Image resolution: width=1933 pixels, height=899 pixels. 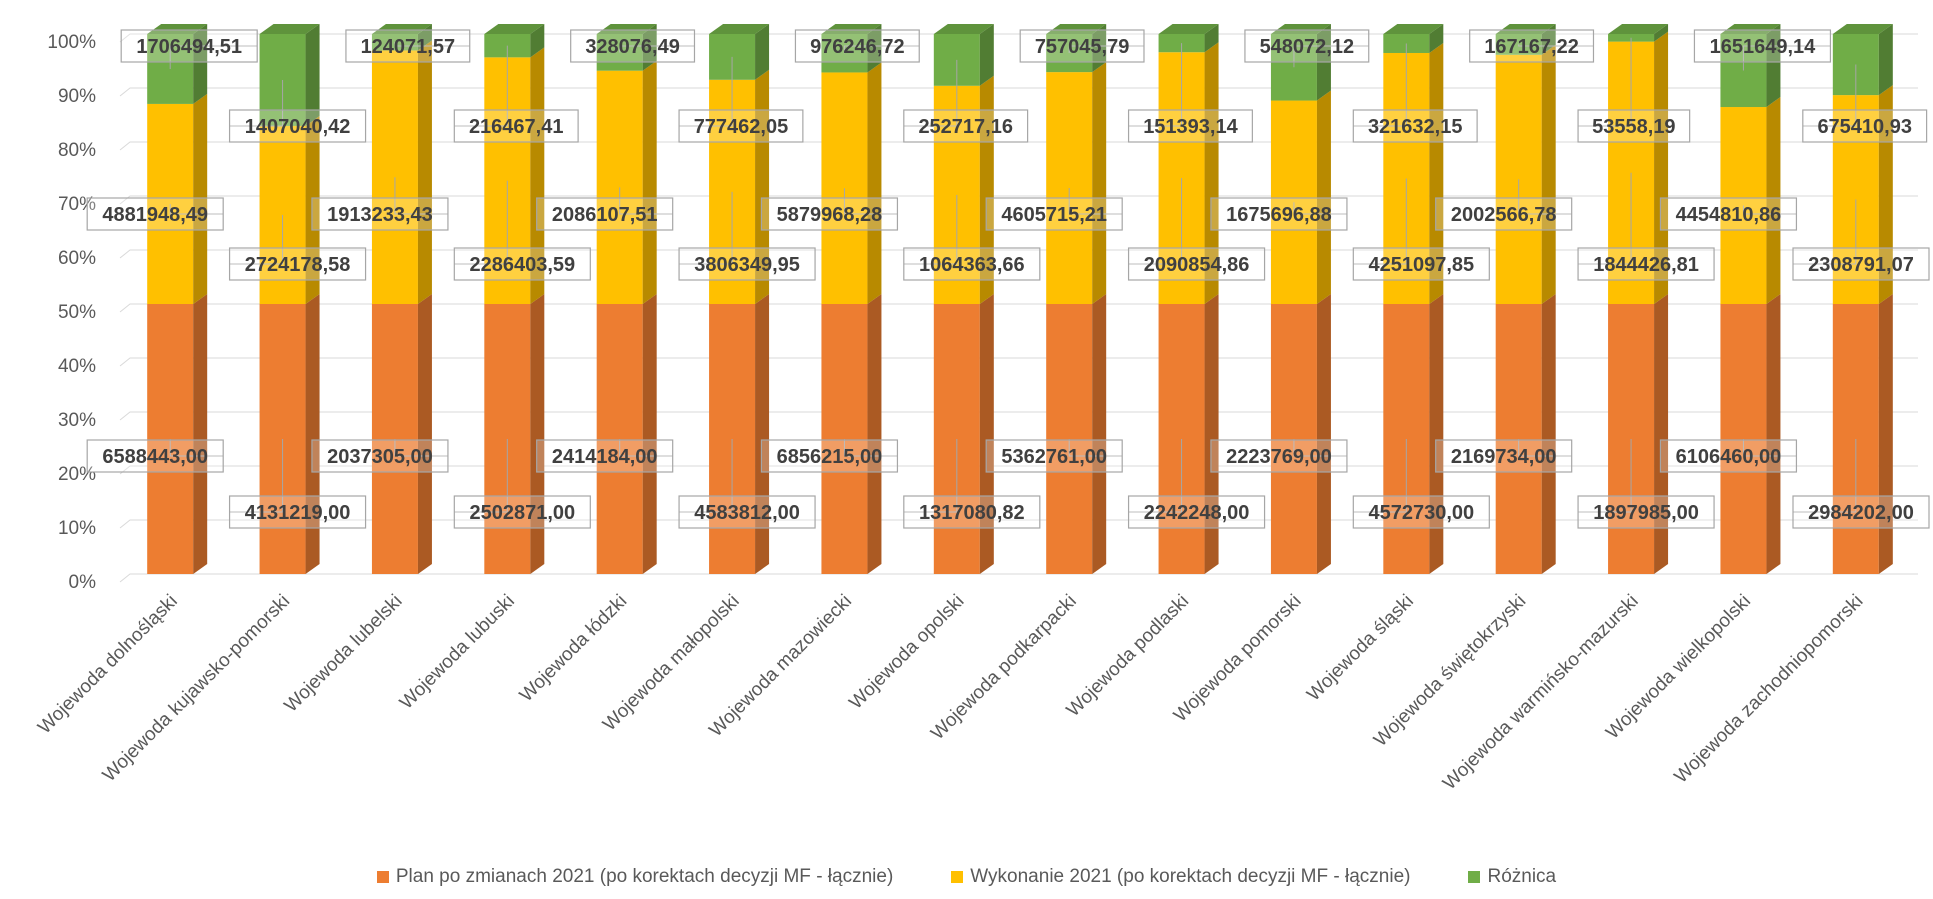 I want to click on data-label: 4251097,85, so click(x=1421, y=265).